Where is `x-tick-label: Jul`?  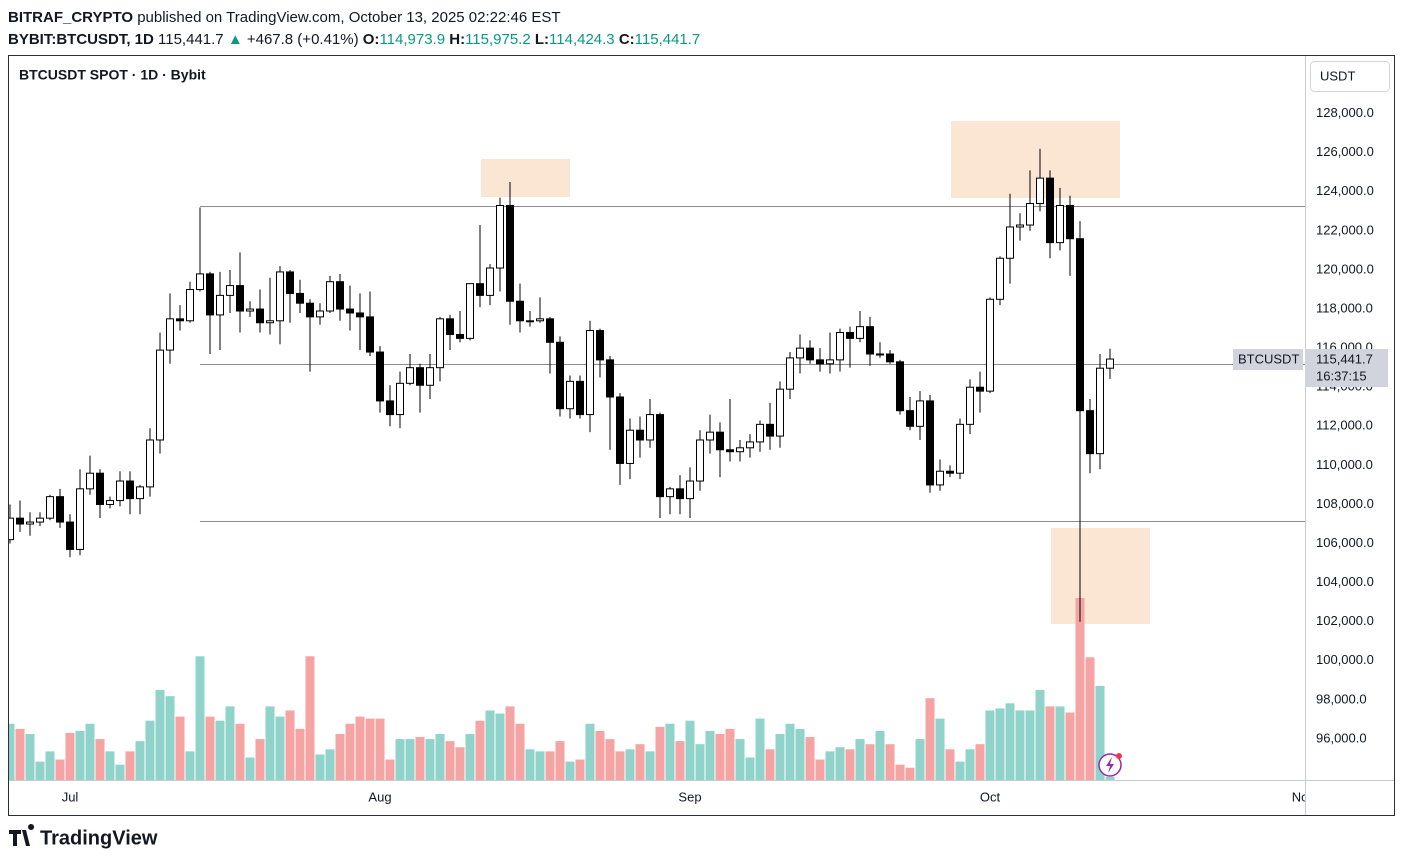 x-tick-label: Jul is located at coordinates (70, 796).